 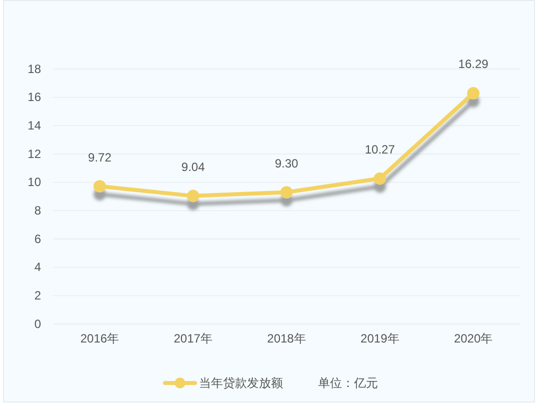 I want to click on legend-label: 当年贷款发放额, so click(x=241, y=383).